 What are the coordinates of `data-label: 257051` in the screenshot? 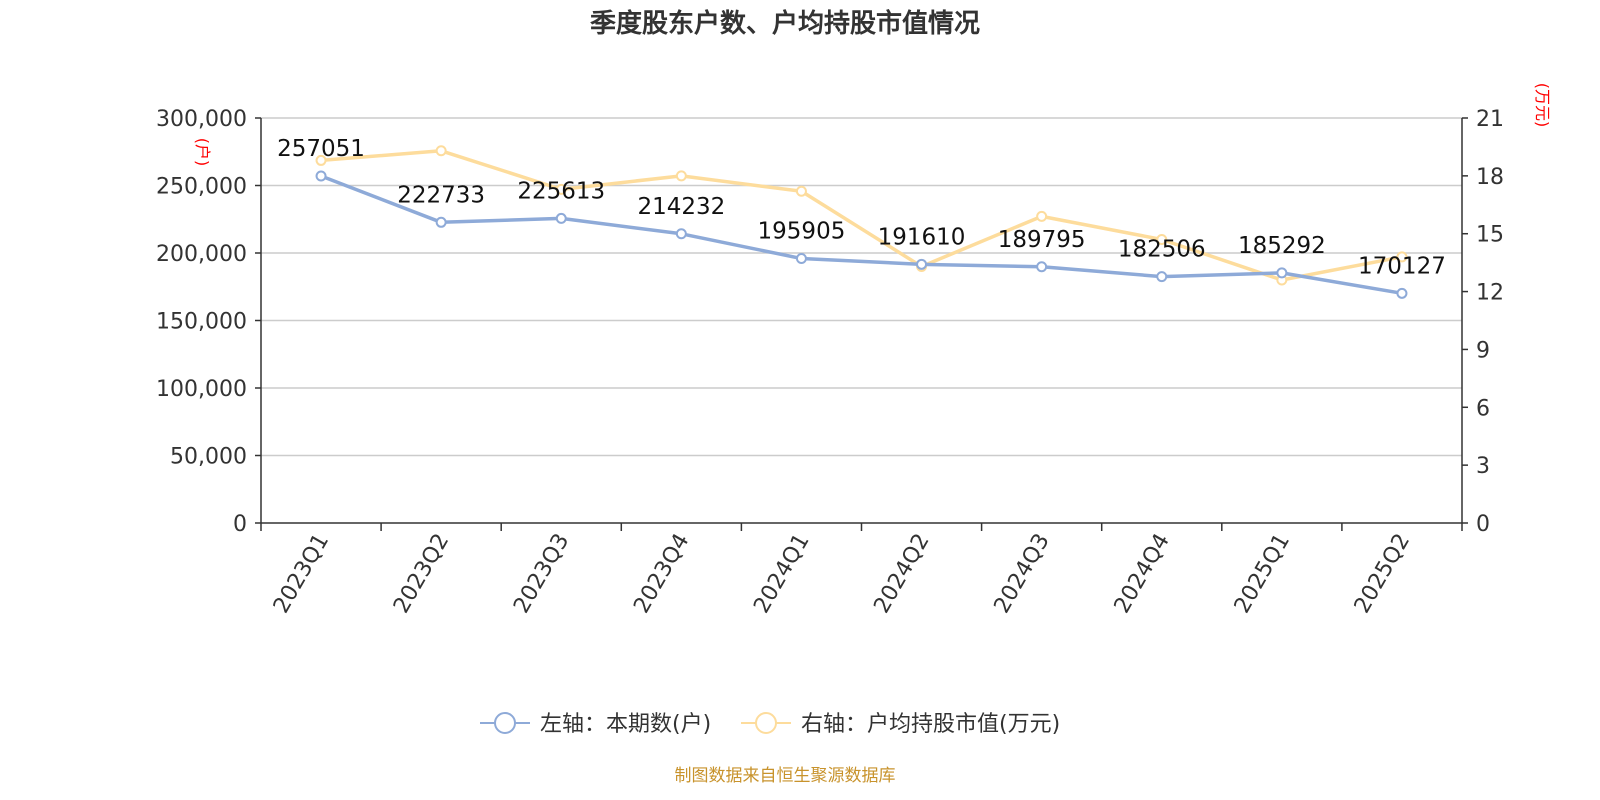 It's located at (321, 149).